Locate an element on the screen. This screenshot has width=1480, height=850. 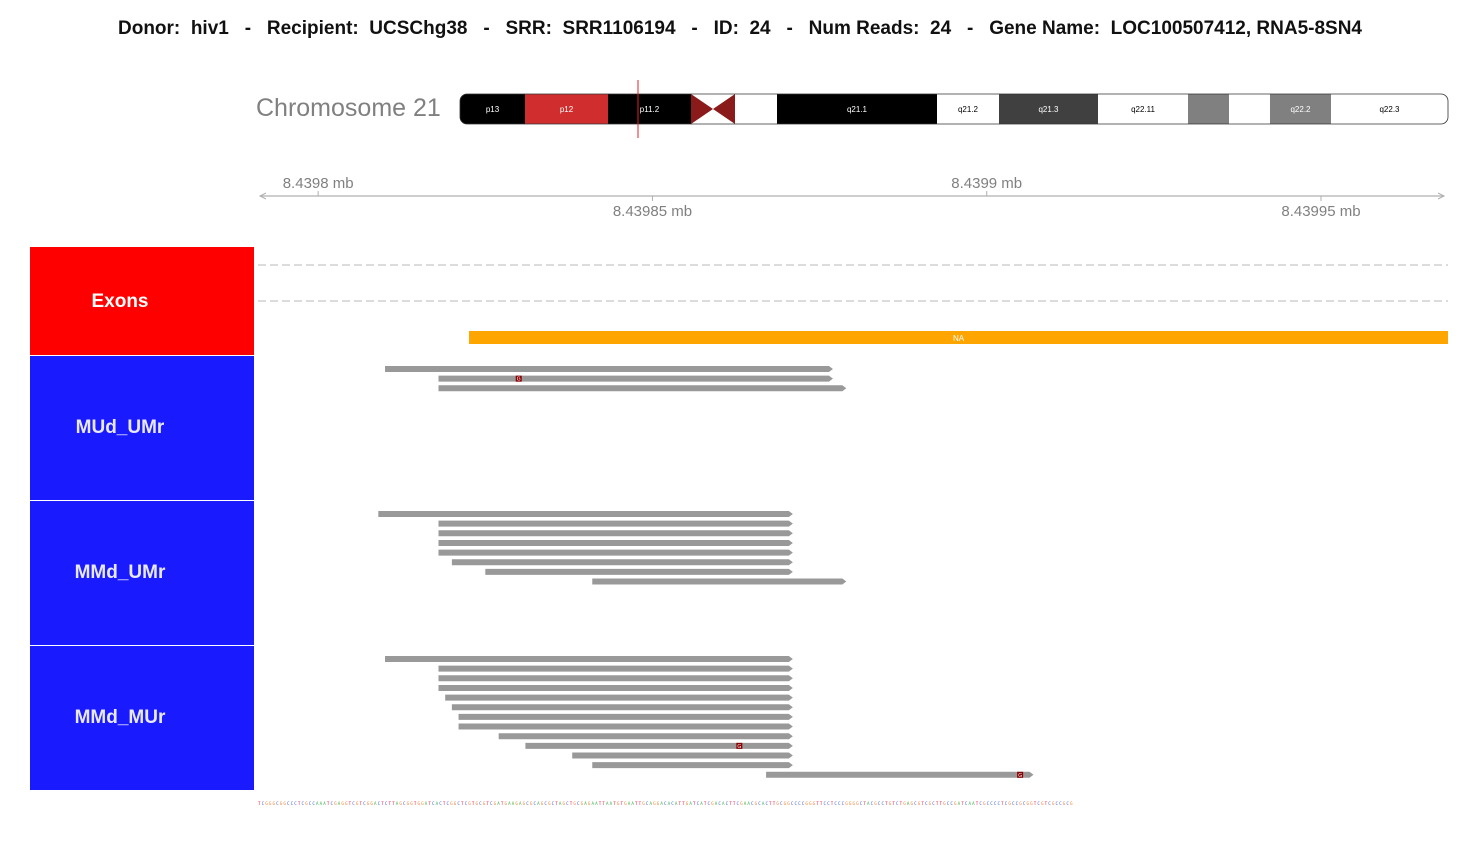
centromere-right is located at coordinates (724, 109).